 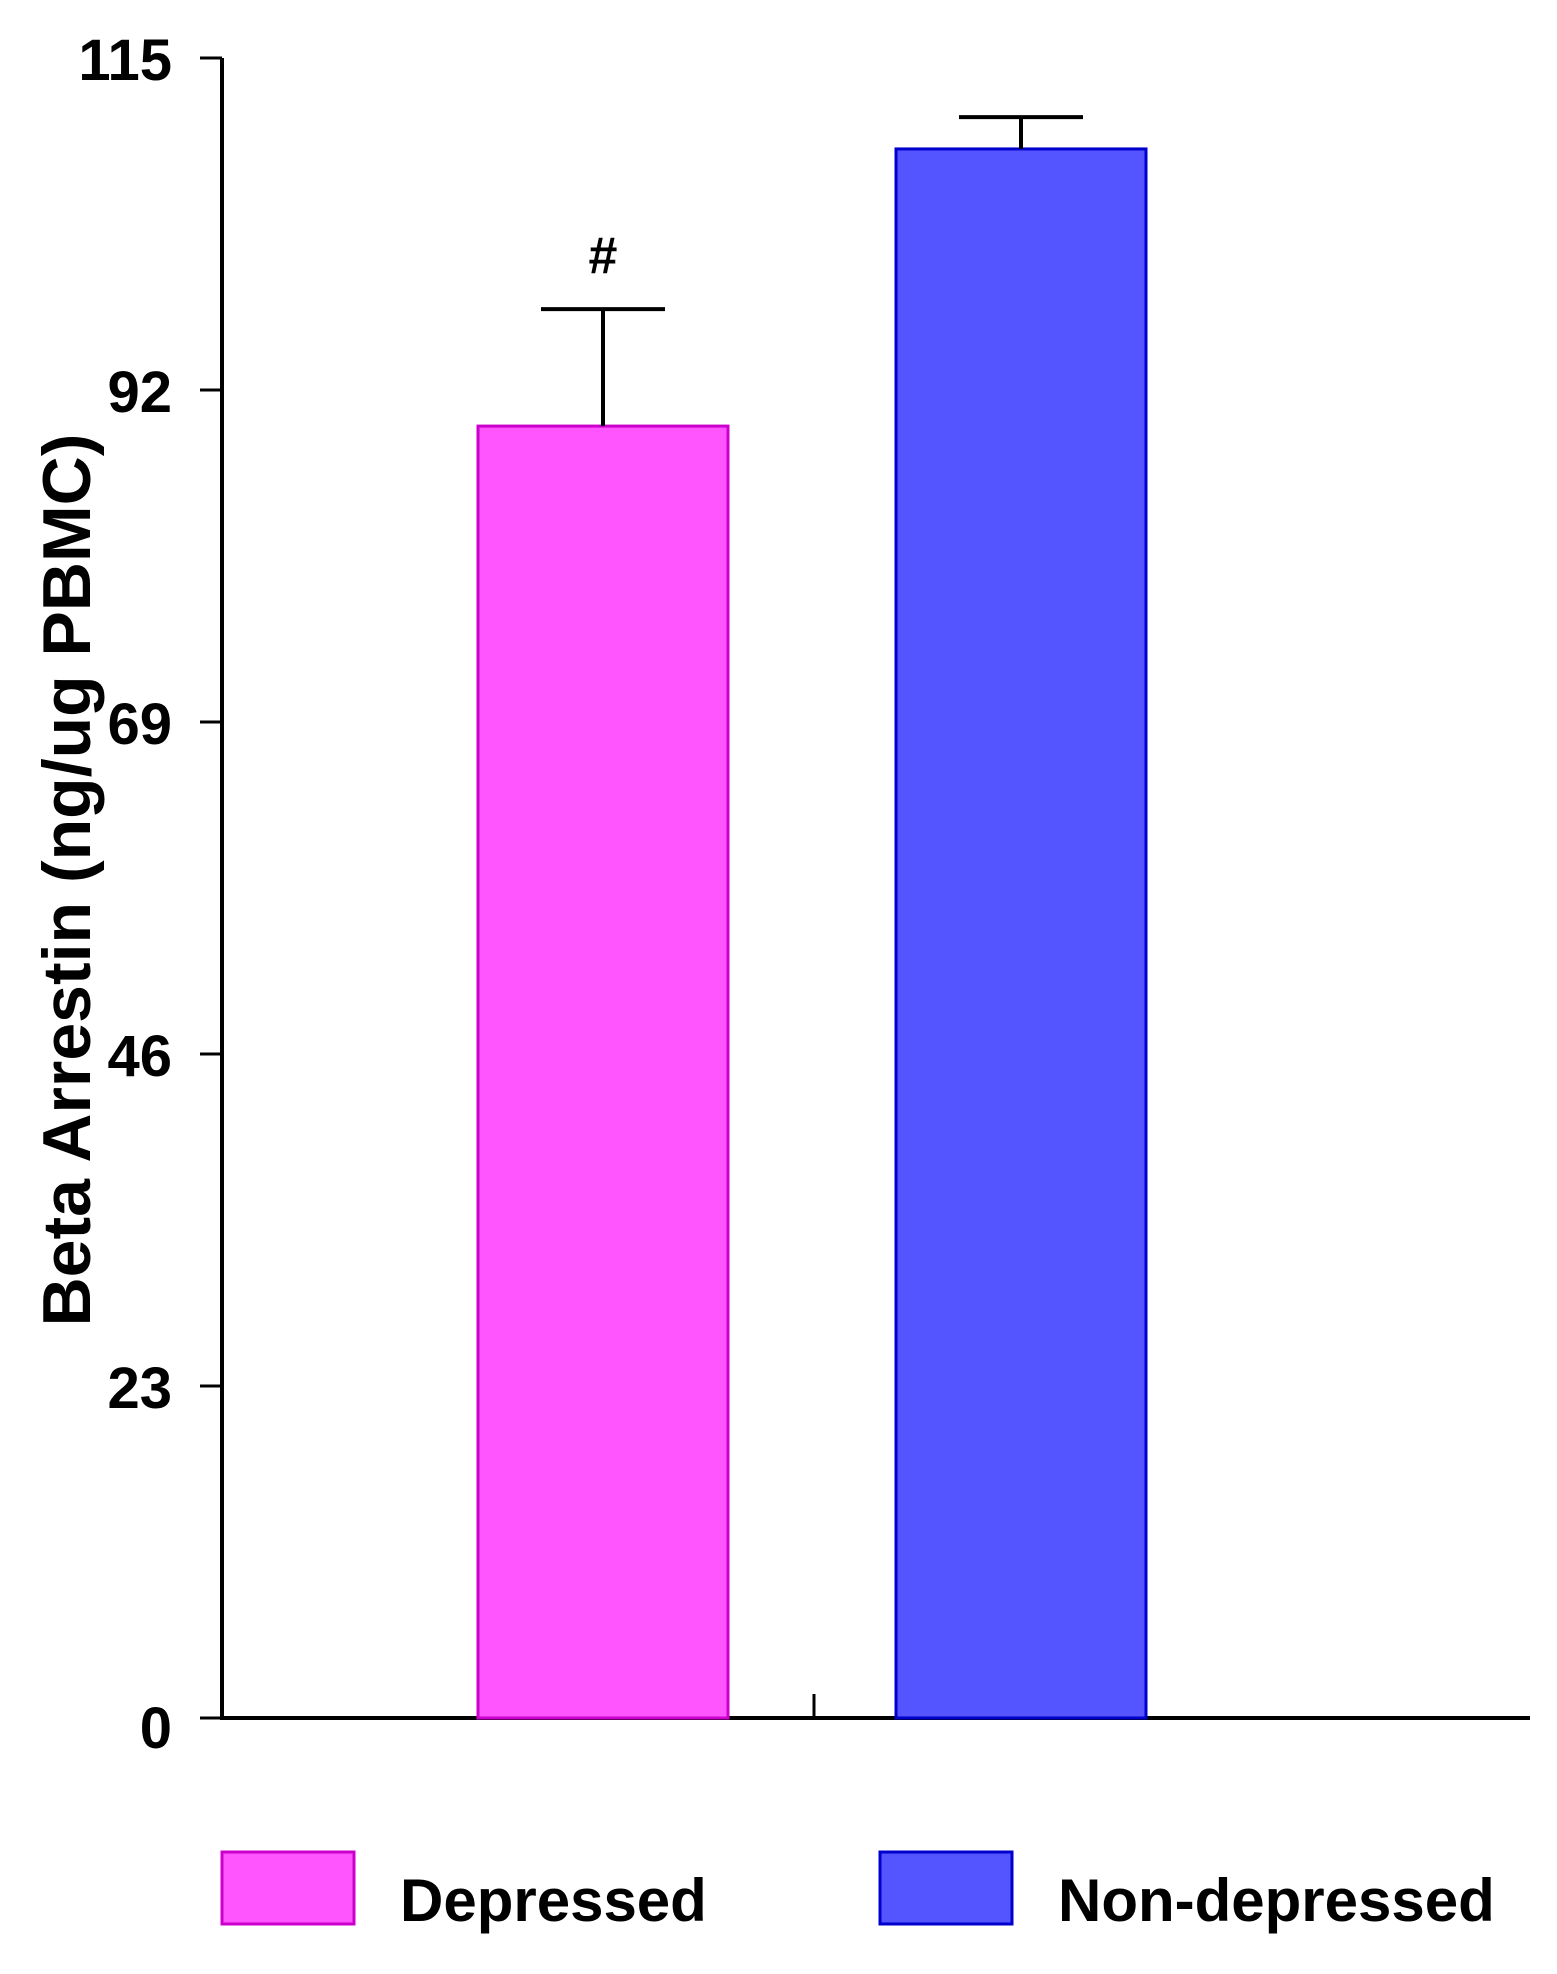 What do you see at coordinates (139, 1388) in the screenshot?
I see `y-tick-label: 23` at bounding box center [139, 1388].